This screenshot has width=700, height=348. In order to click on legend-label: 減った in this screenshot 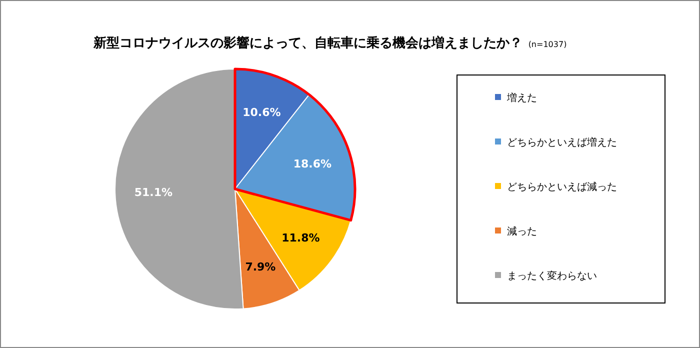, I will do `click(522, 232)`.